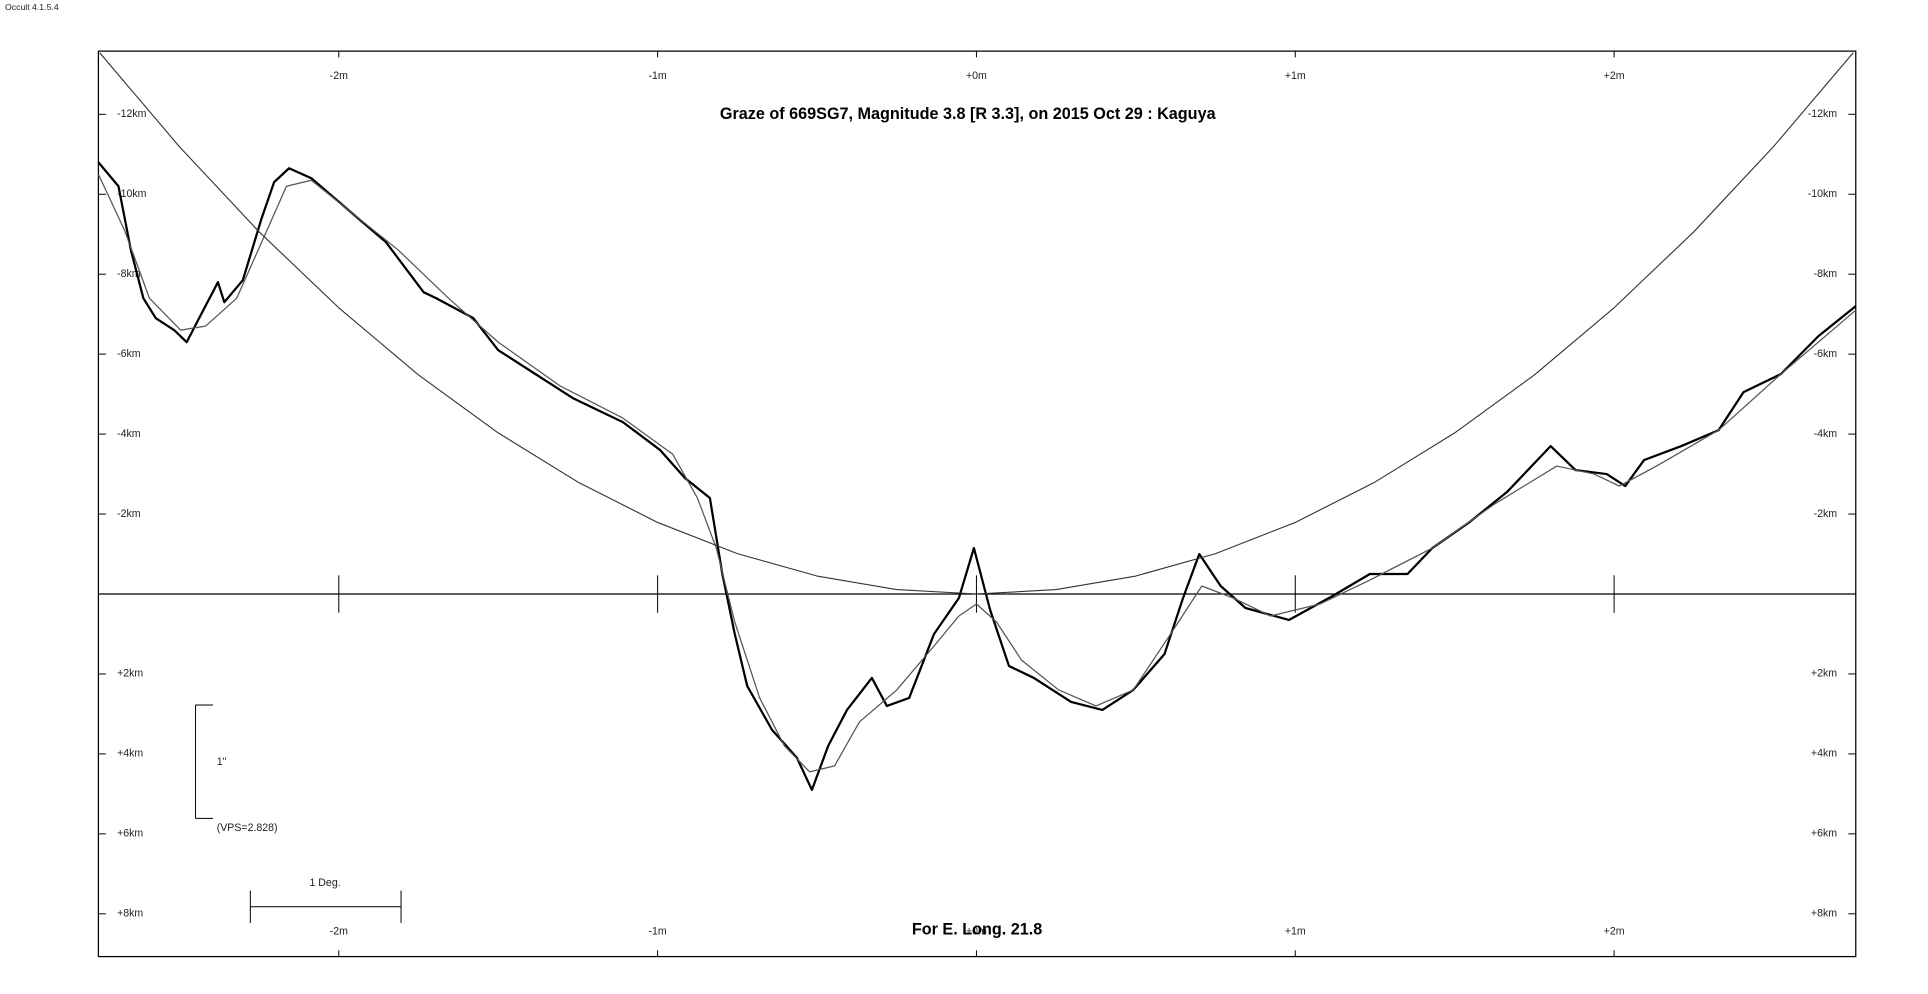 Image resolution: width=1928 pixels, height=994 pixels. Describe the element at coordinates (247, 828) in the screenshot. I see `vps-label: (VPS=2.828)` at that location.